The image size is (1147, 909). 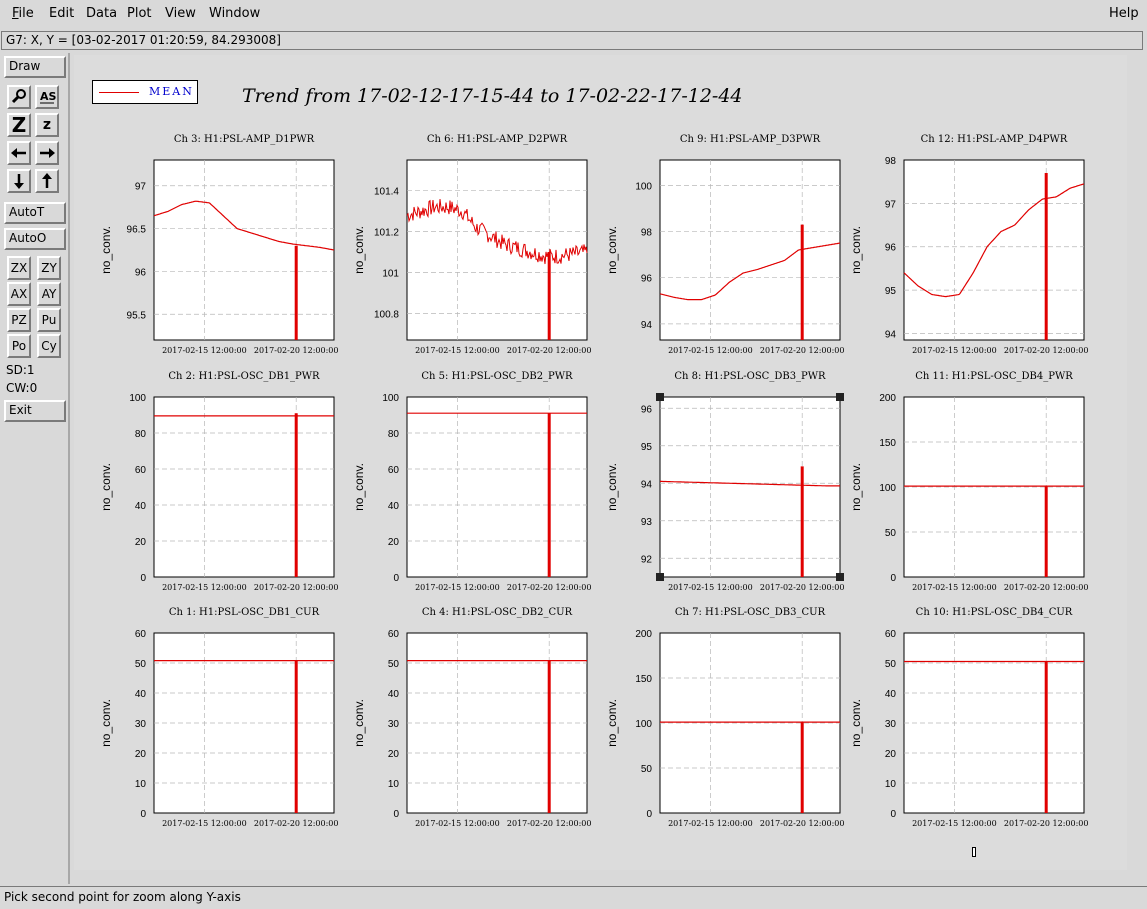 What do you see at coordinates (647, 559) in the screenshot?
I see `y-tick-label: 92` at bounding box center [647, 559].